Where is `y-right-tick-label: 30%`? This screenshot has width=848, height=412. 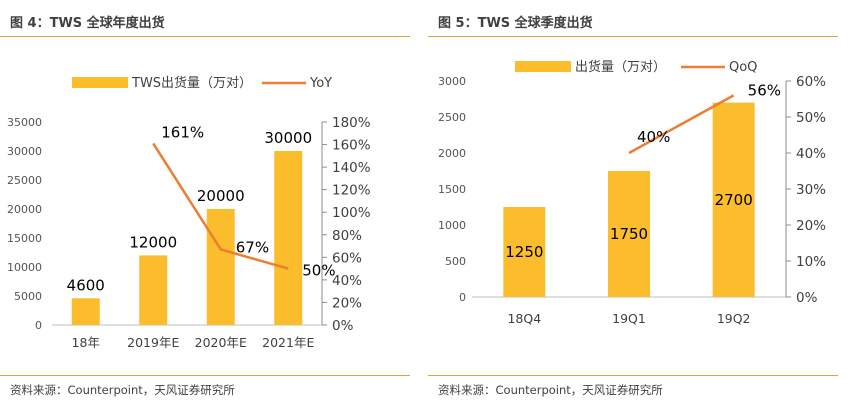
y-right-tick-label: 30% is located at coordinates (811, 190).